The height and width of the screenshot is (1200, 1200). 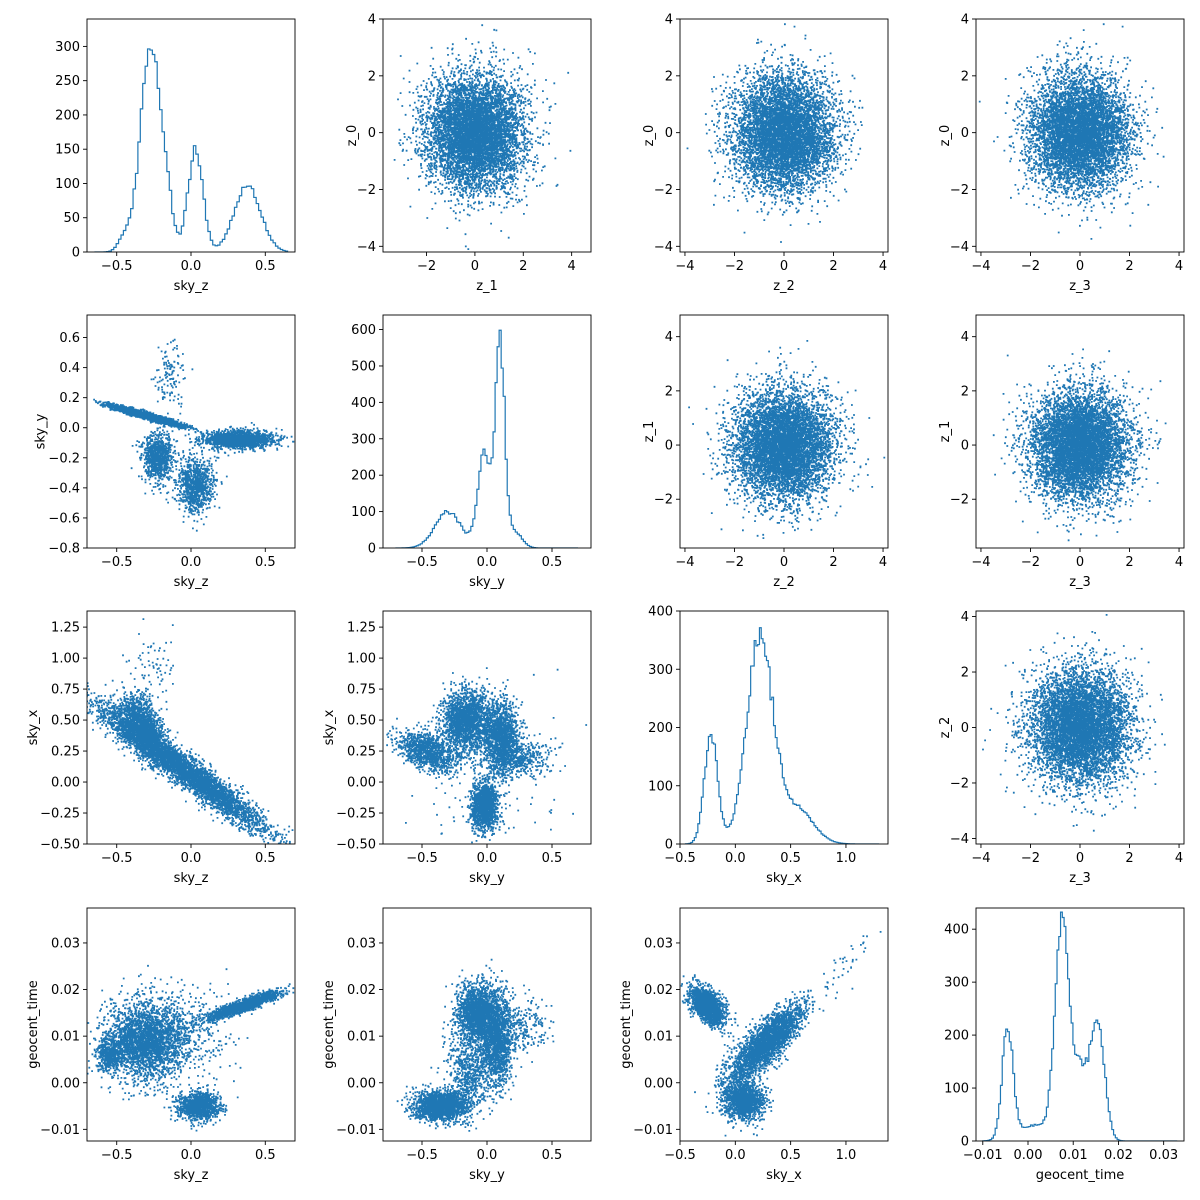 What do you see at coordinates (65, 690) in the screenshot?
I see `y-tick-label: 0.75` at bounding box center [65, 690].